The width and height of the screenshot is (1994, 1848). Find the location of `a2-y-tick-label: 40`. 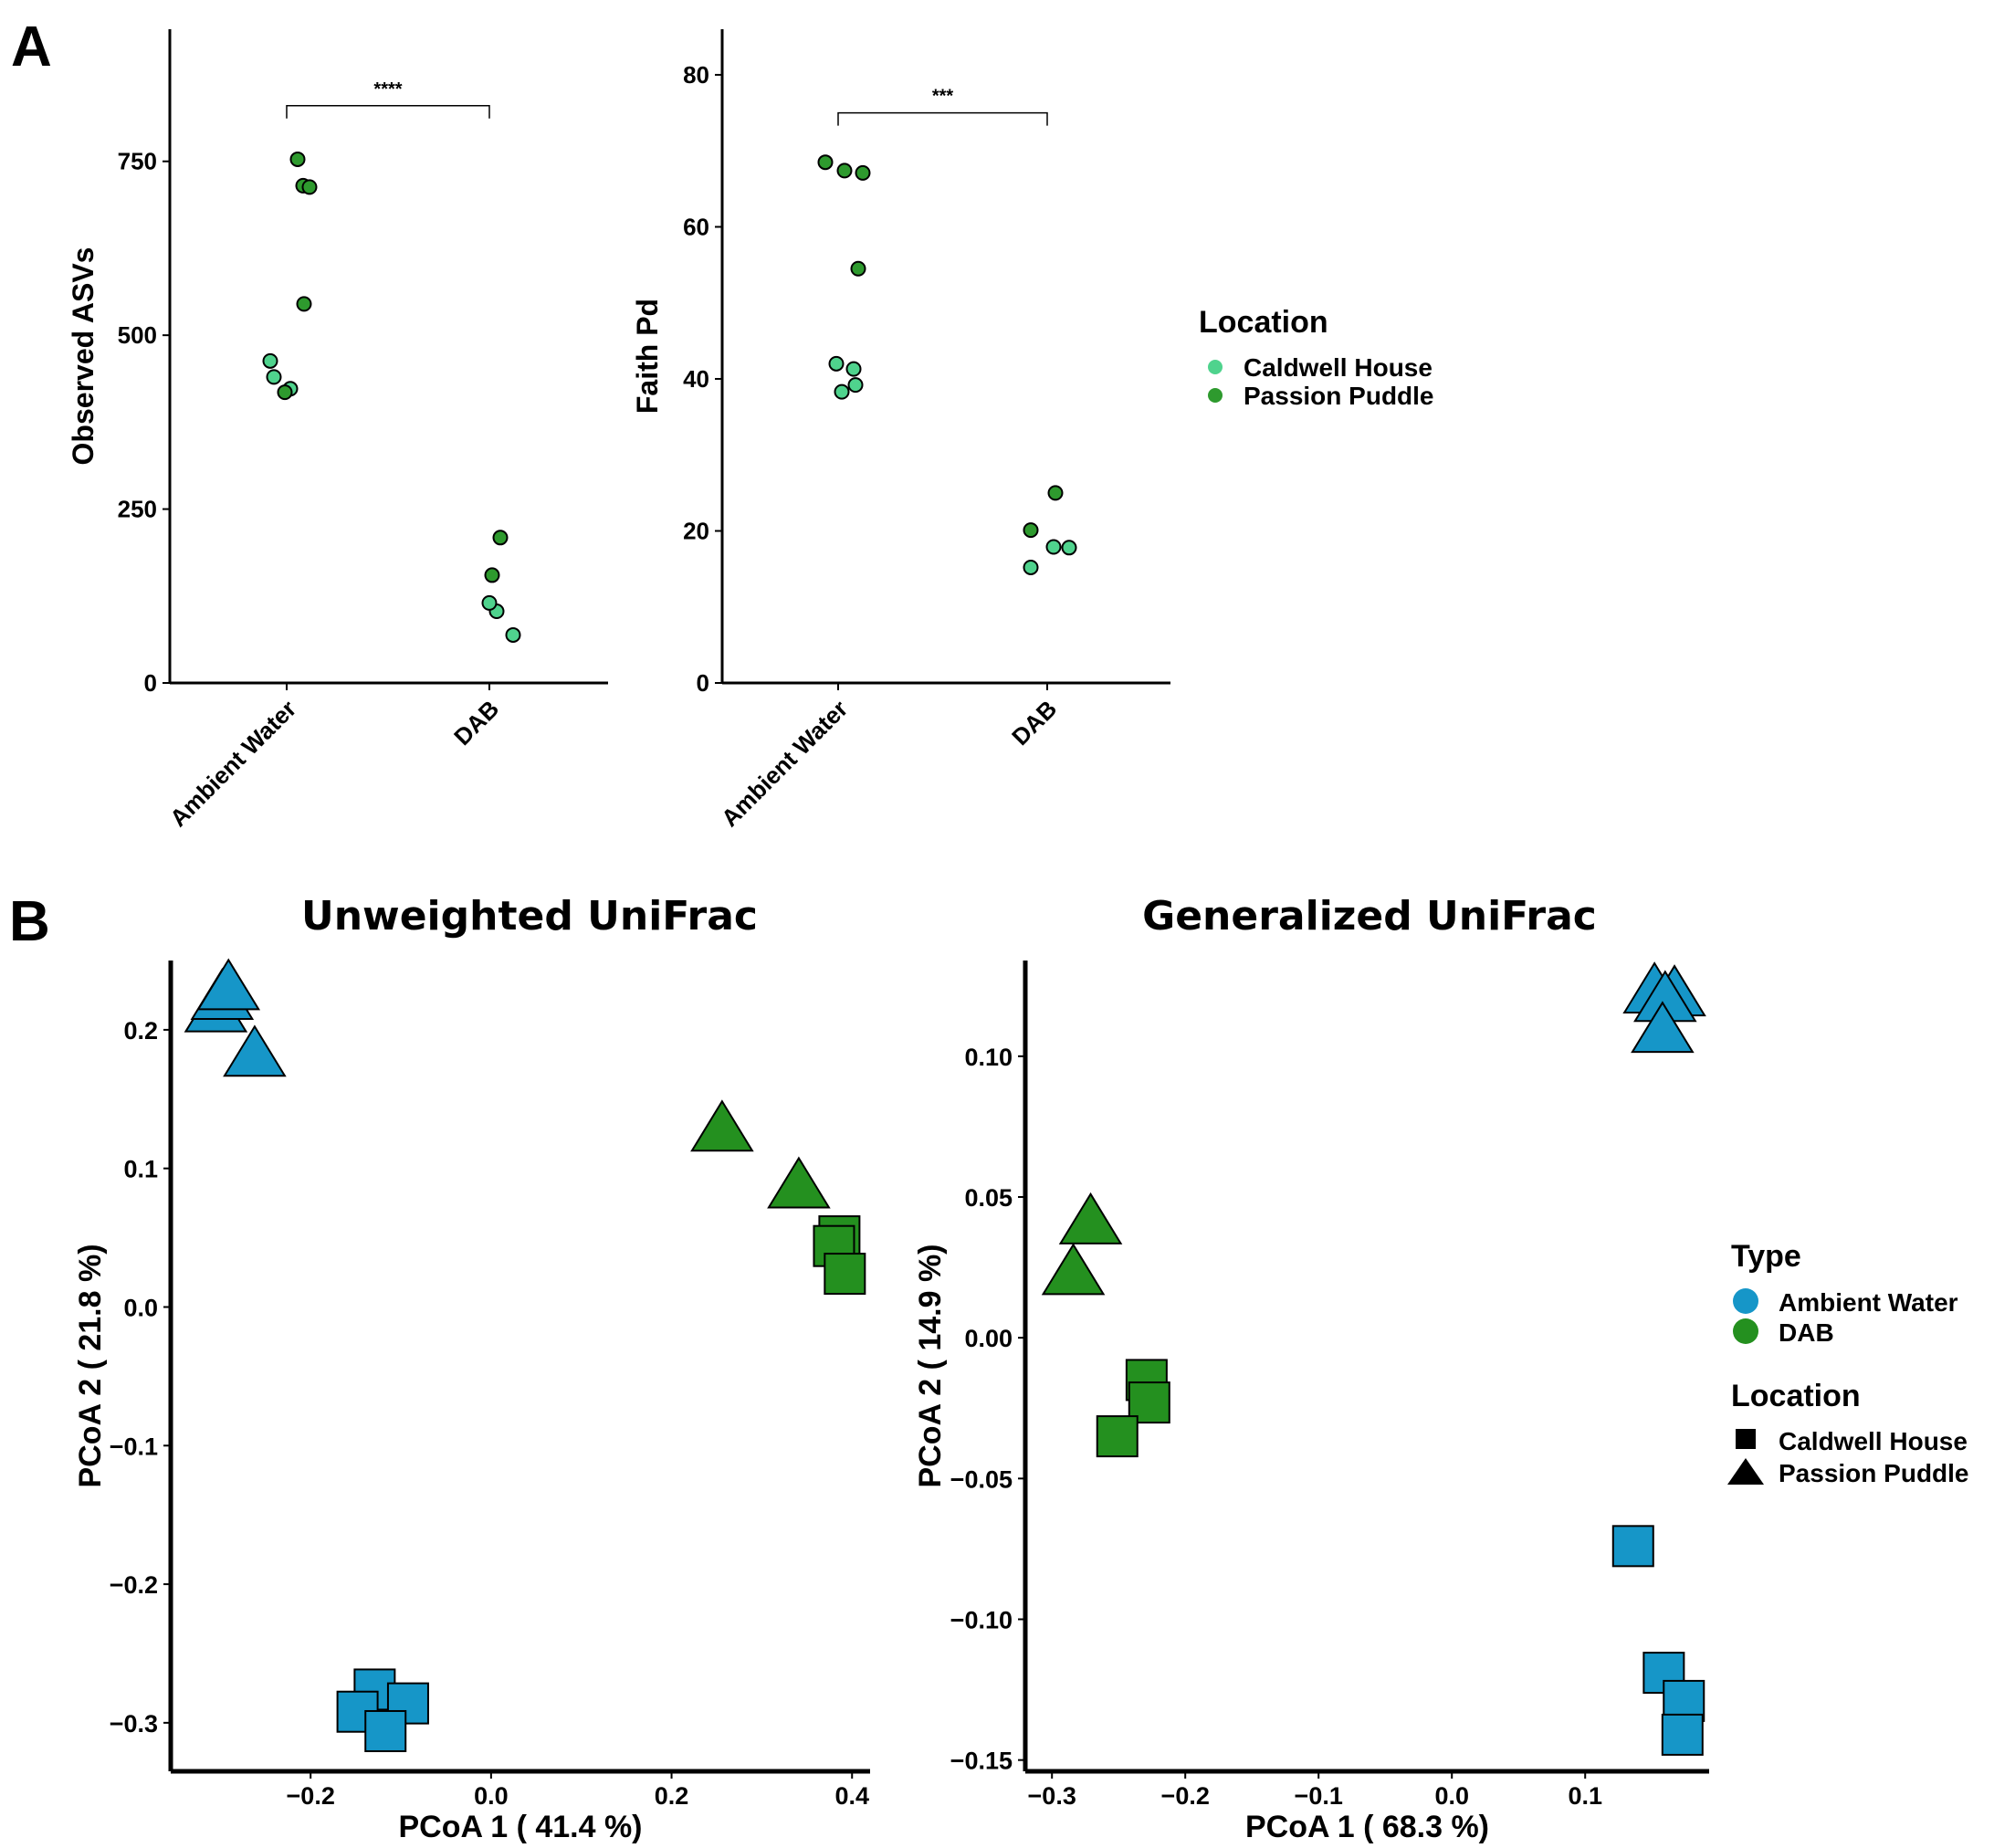

a2-y-tick-label: 40 is located at coordinates (696, 379).